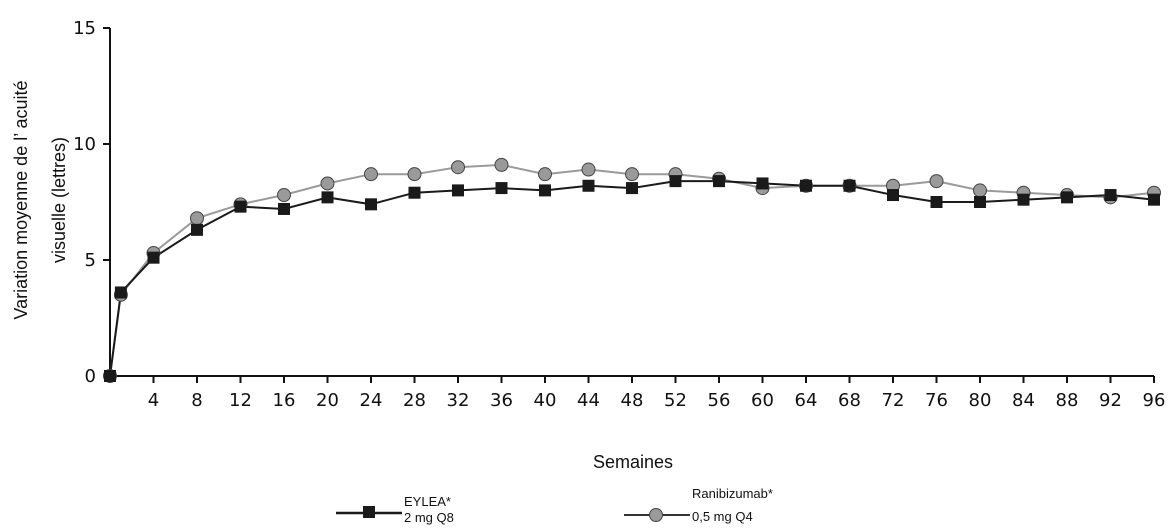 This screenshot has width=1170, height=530. What do you see at coordinates (719, 400) in the screenshot?
I see `x-tick-label: 56` at bounding box center [719, 400].